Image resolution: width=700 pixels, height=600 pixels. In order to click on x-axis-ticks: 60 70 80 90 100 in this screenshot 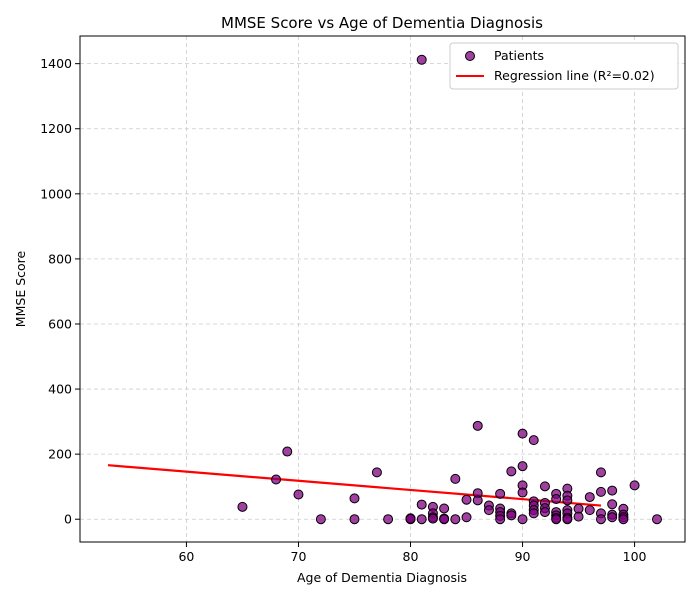, I will do `click(412, 553)`.